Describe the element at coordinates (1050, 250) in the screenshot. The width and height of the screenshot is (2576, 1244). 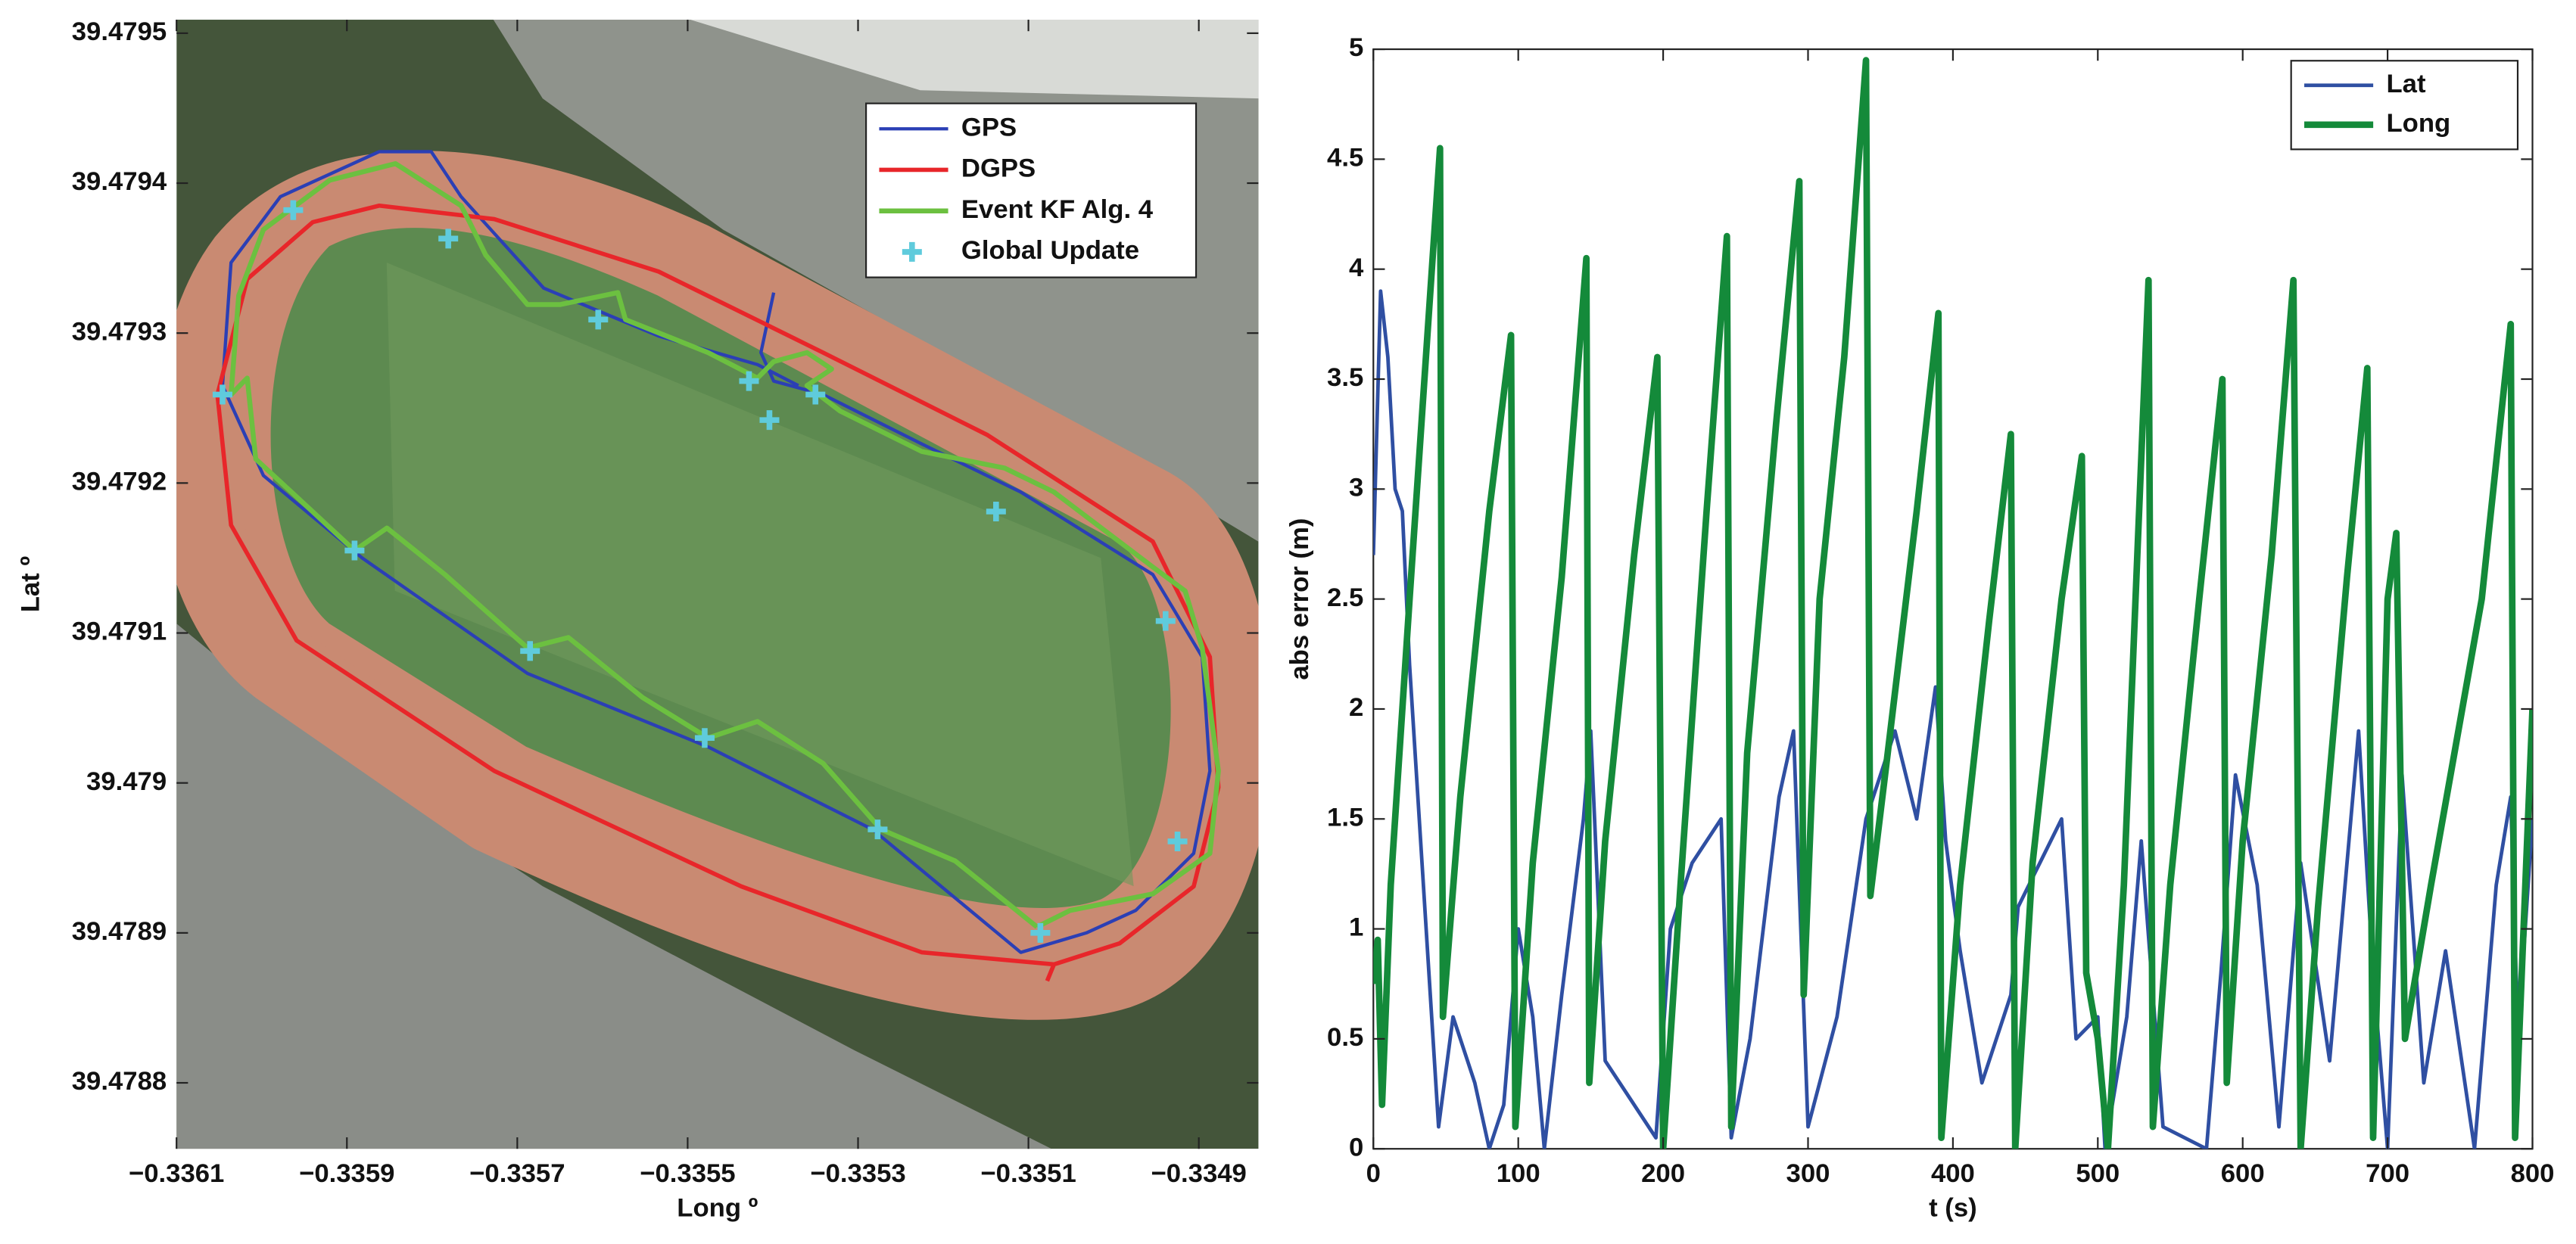
I see `legend-label: Global Update` at that location.